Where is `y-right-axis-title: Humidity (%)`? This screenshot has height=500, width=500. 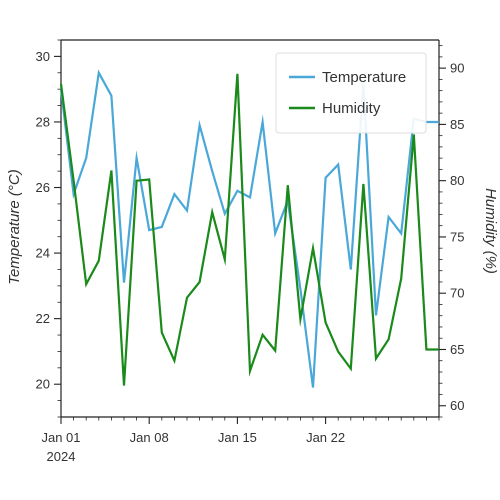 y-right-axis-title: Humidity (%) is located at coordinates (490, 231).